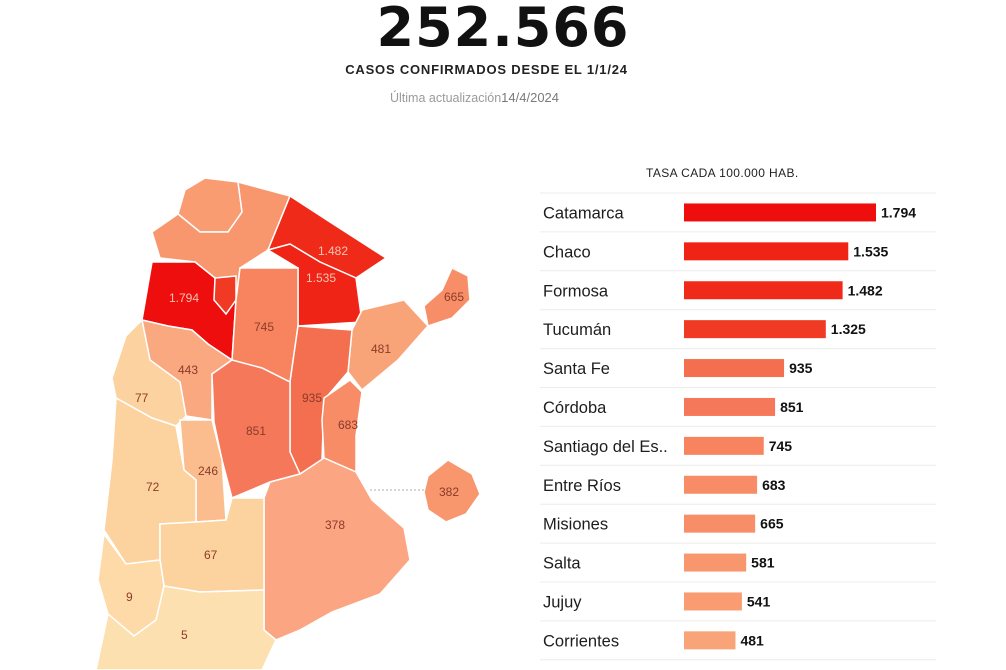 Image resolution: width=1006 pixels, height=670 pixels. What do you see at coordinates (562, 564) in the screenshot?
I see `bar-category-label: Salta` at bounding box center [562, 564].